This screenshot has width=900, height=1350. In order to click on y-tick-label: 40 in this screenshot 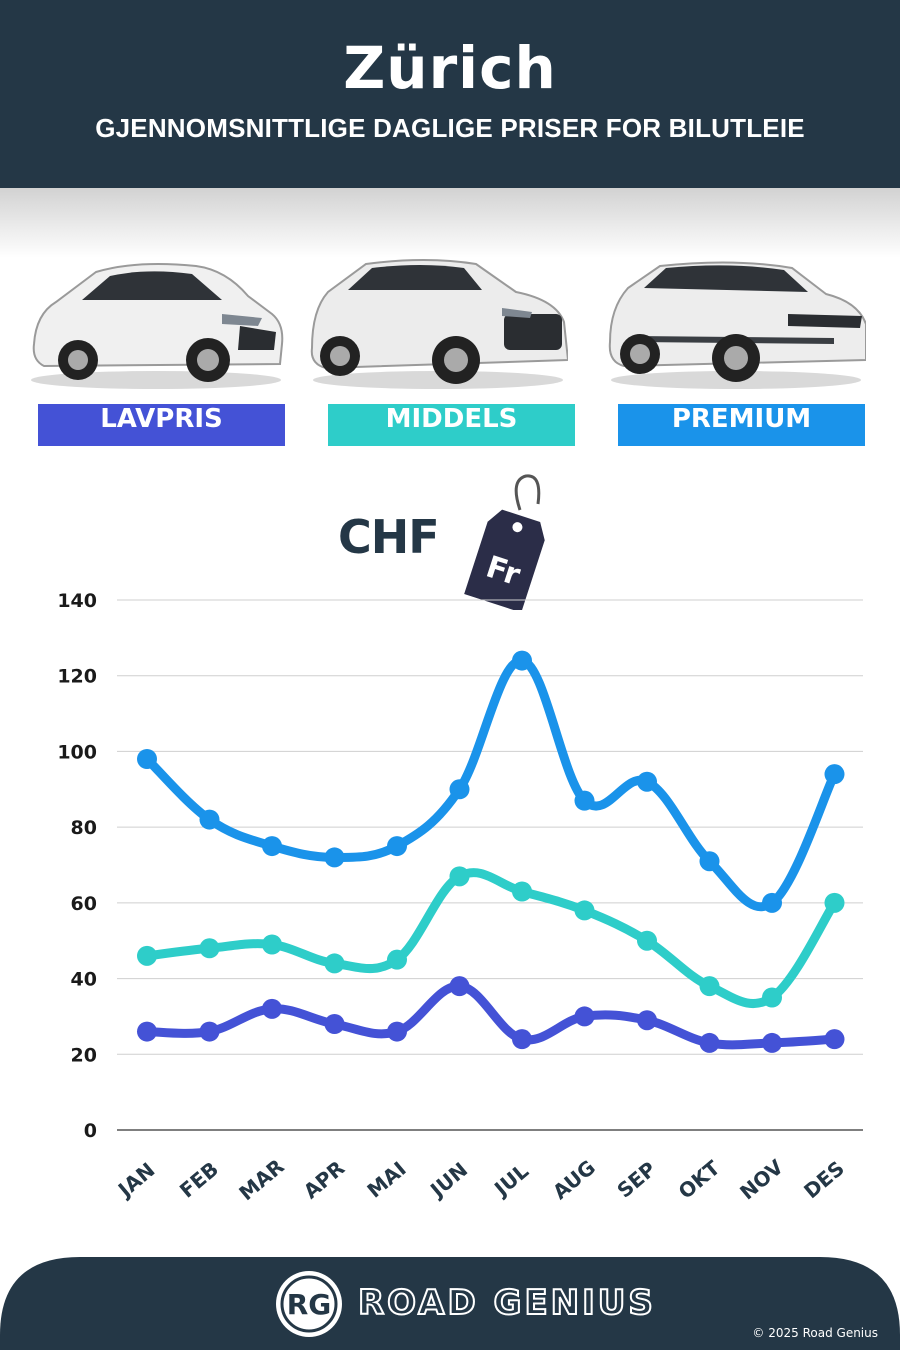, I will do `click(84, 980)`.